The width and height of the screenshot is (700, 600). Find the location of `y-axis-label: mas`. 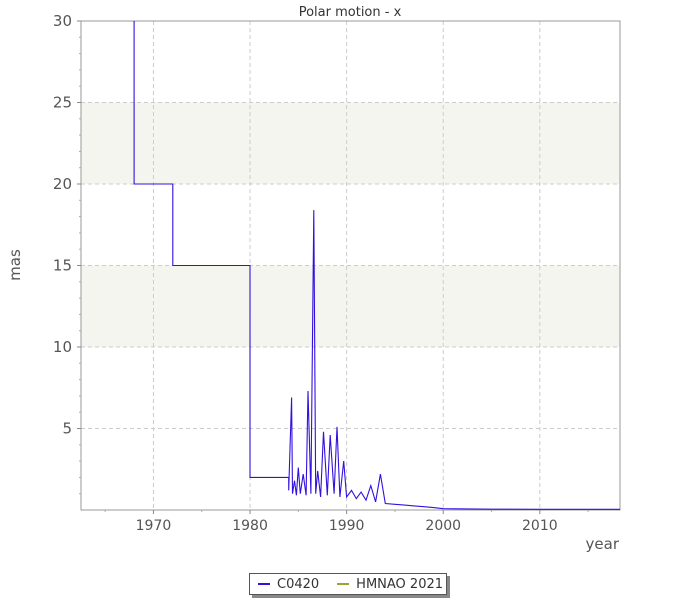

y-axis-label: mas is located at coordinates (15, 265).